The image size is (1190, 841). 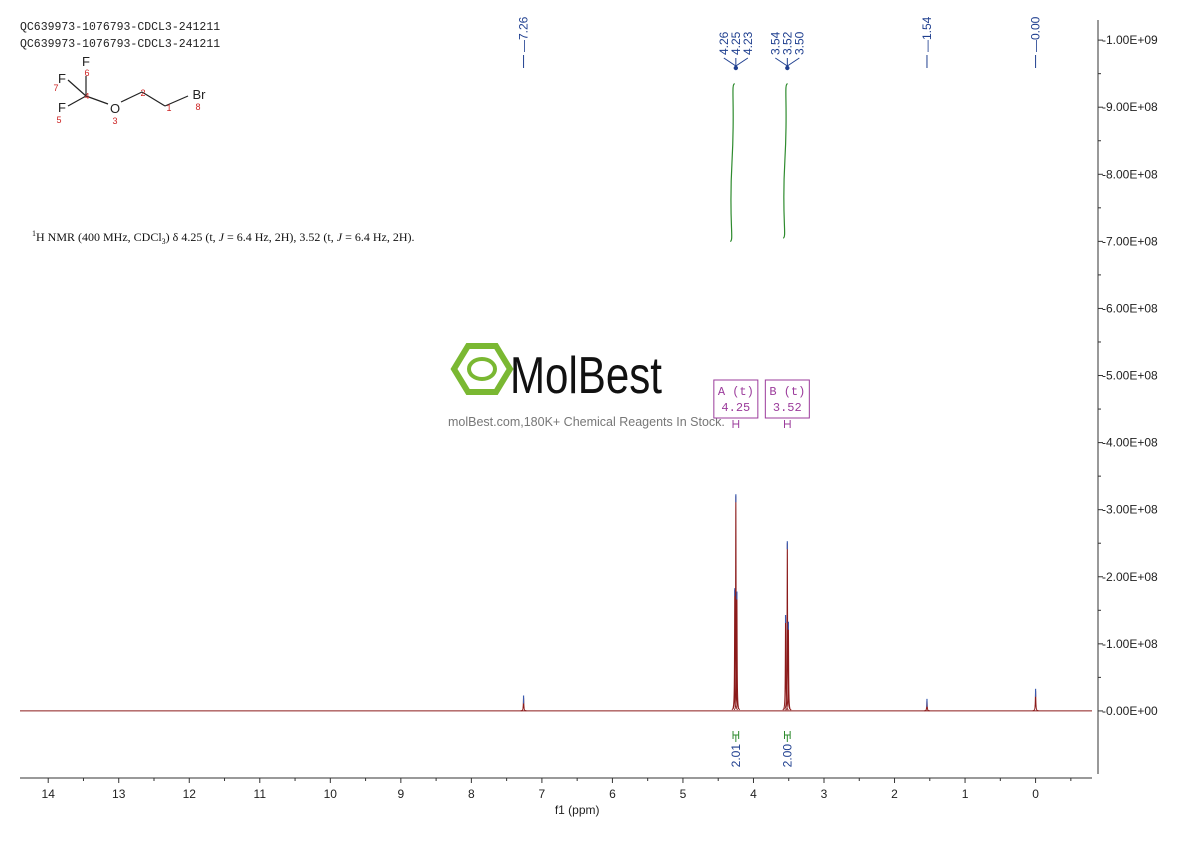 What do you see at coordinates (176, 101) in the screenshot?
I see `bond-c1-br` at bounding box center [176, 101].